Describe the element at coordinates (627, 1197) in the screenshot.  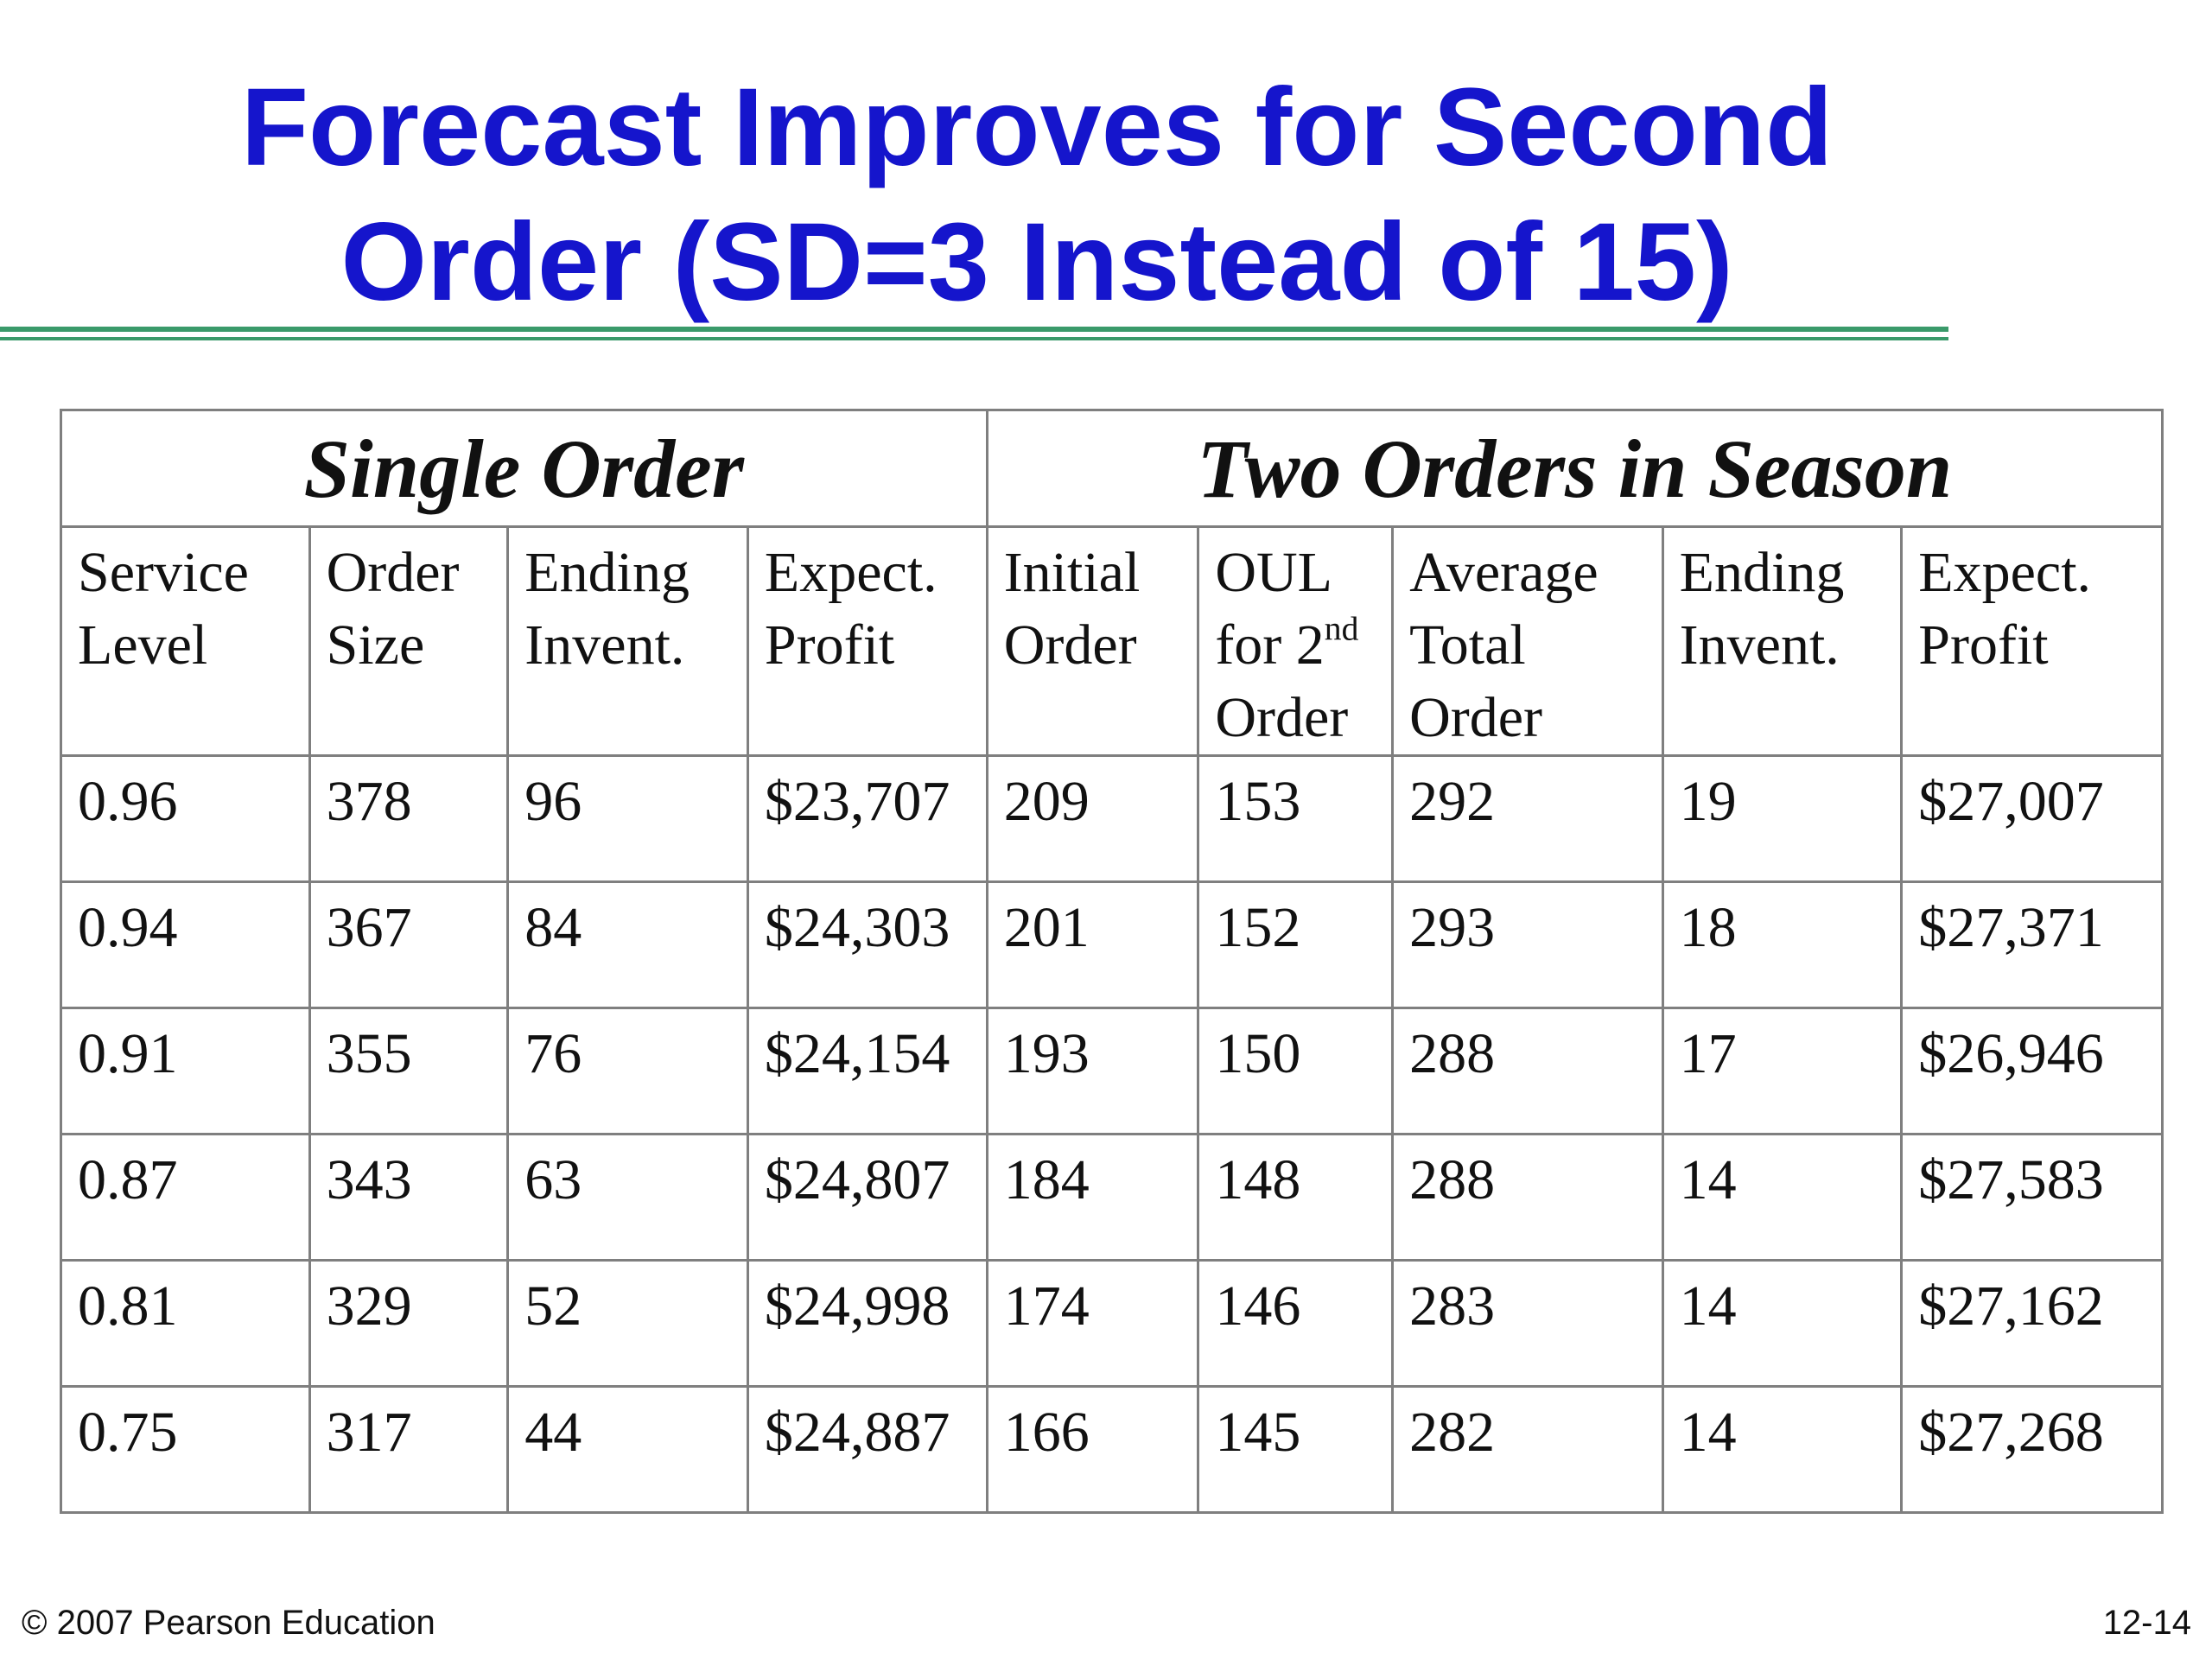
I see `table-cell: 63` at that location.